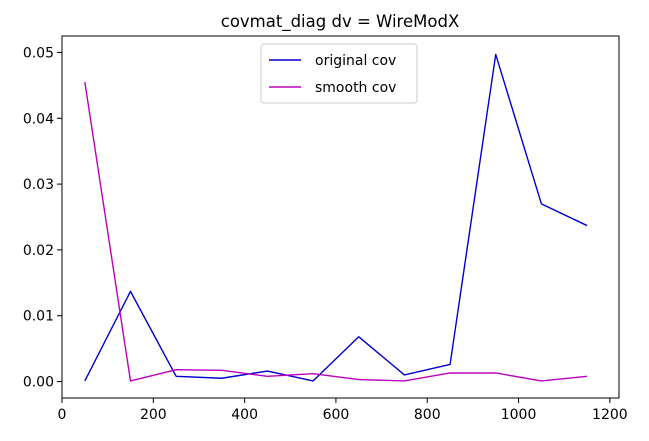  I want to click on y-tick-label: 0.04, so click(38, 119).